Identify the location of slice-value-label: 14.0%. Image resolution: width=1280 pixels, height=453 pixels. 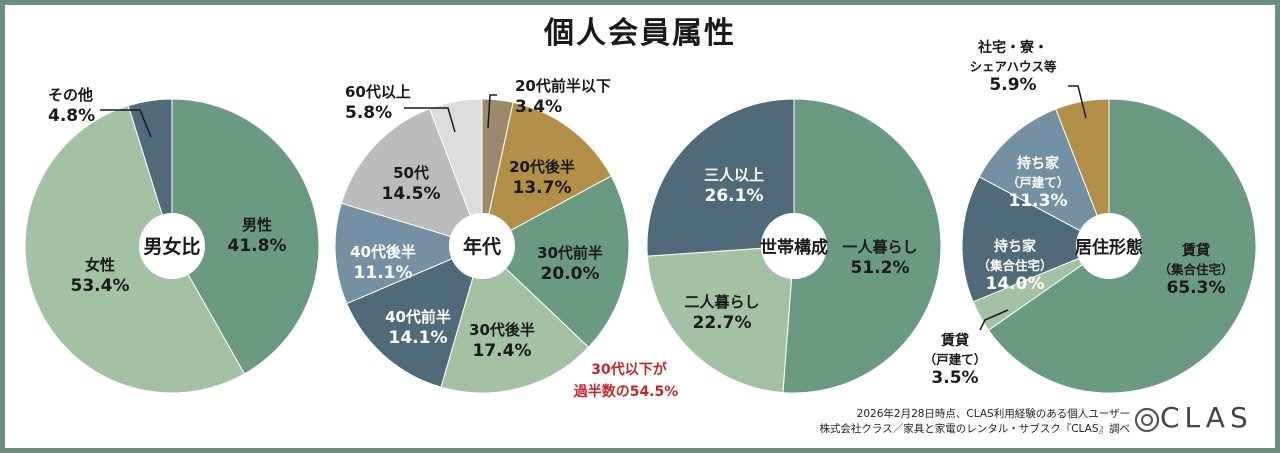
(1015, 284).